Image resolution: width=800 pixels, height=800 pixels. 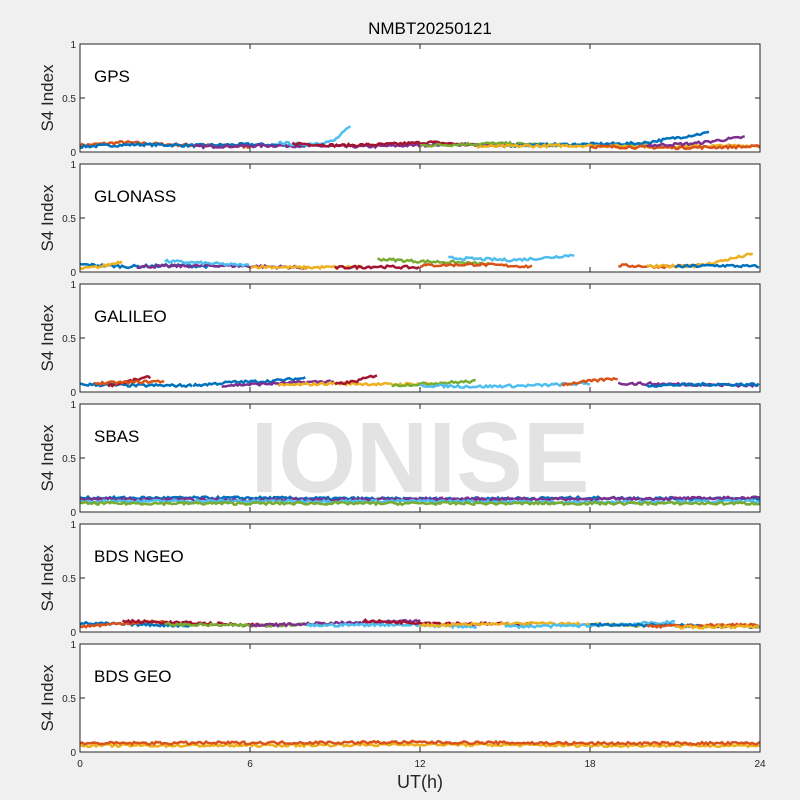 I want to click on panel-label: GLONASS, so click(x=135, y=196).